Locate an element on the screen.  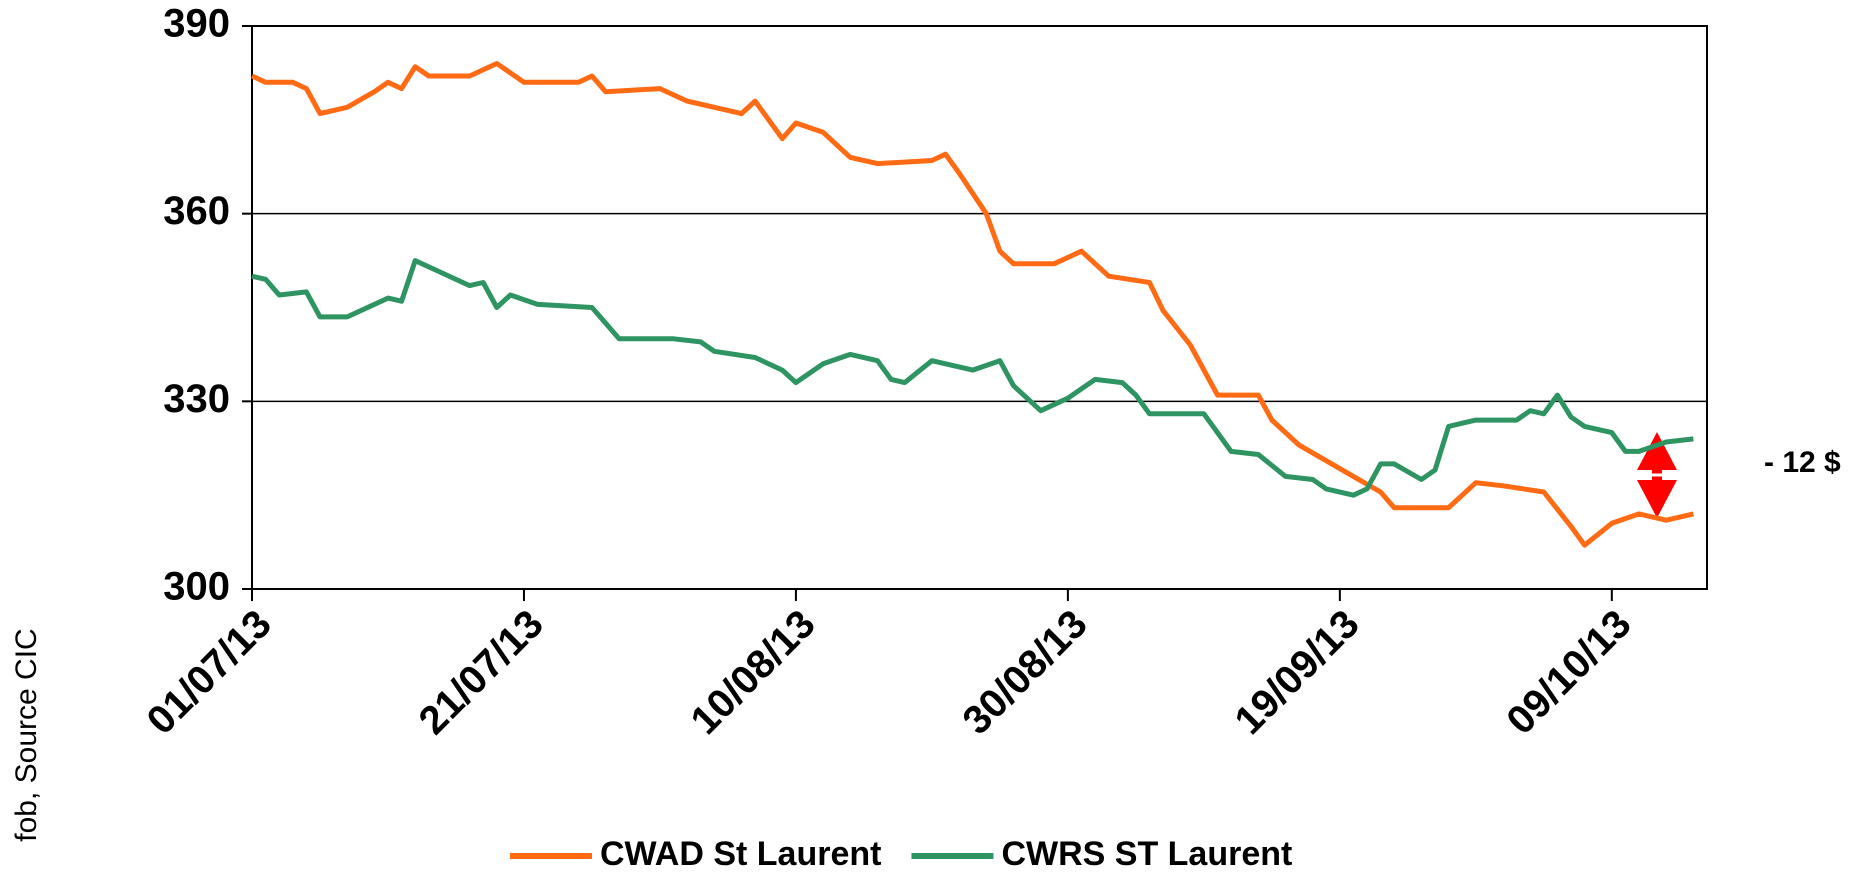
y-tick-label: 390 is located at coordinates (196, 24).